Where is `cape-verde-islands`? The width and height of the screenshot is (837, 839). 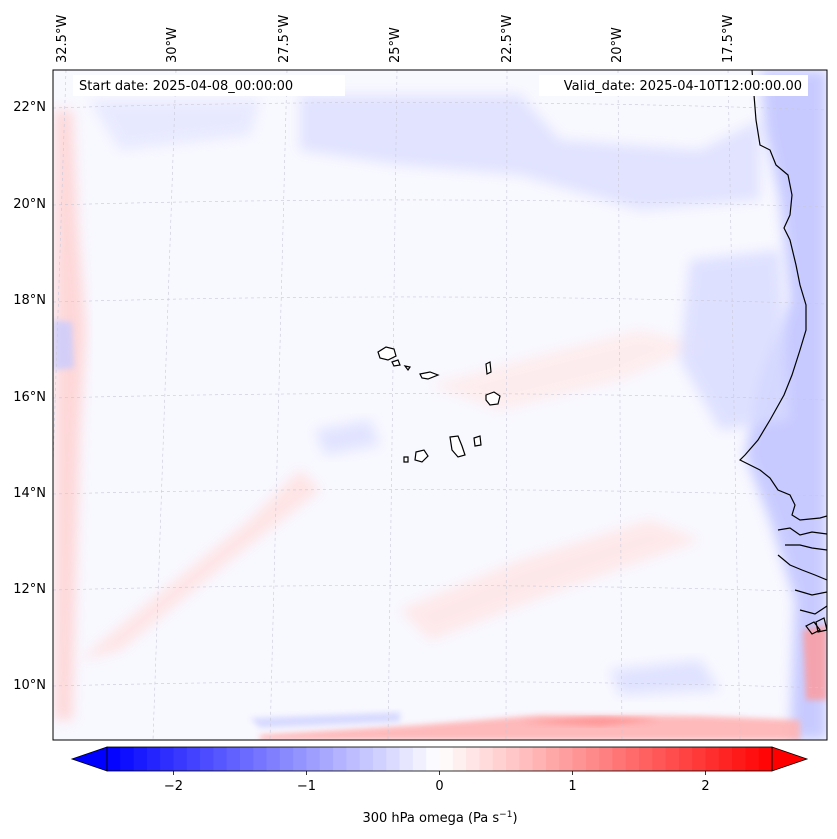
cape-verde-islands is located at coordinates (439, 404).